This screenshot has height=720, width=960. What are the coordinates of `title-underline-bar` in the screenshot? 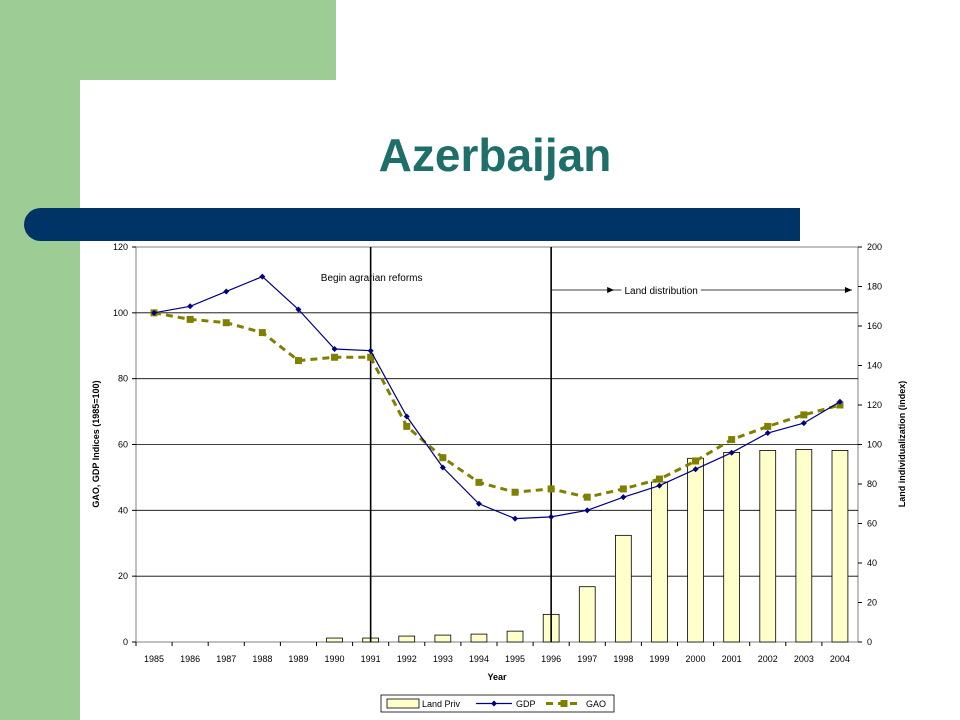 It's located at (412, 224).